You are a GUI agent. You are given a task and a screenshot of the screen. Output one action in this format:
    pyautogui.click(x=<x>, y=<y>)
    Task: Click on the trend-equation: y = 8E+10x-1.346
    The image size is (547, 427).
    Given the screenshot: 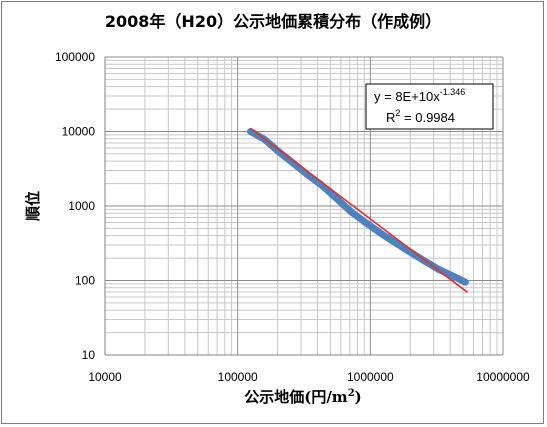 What is the action you would take?
    pyautogui.click(x=419, y=95)
    